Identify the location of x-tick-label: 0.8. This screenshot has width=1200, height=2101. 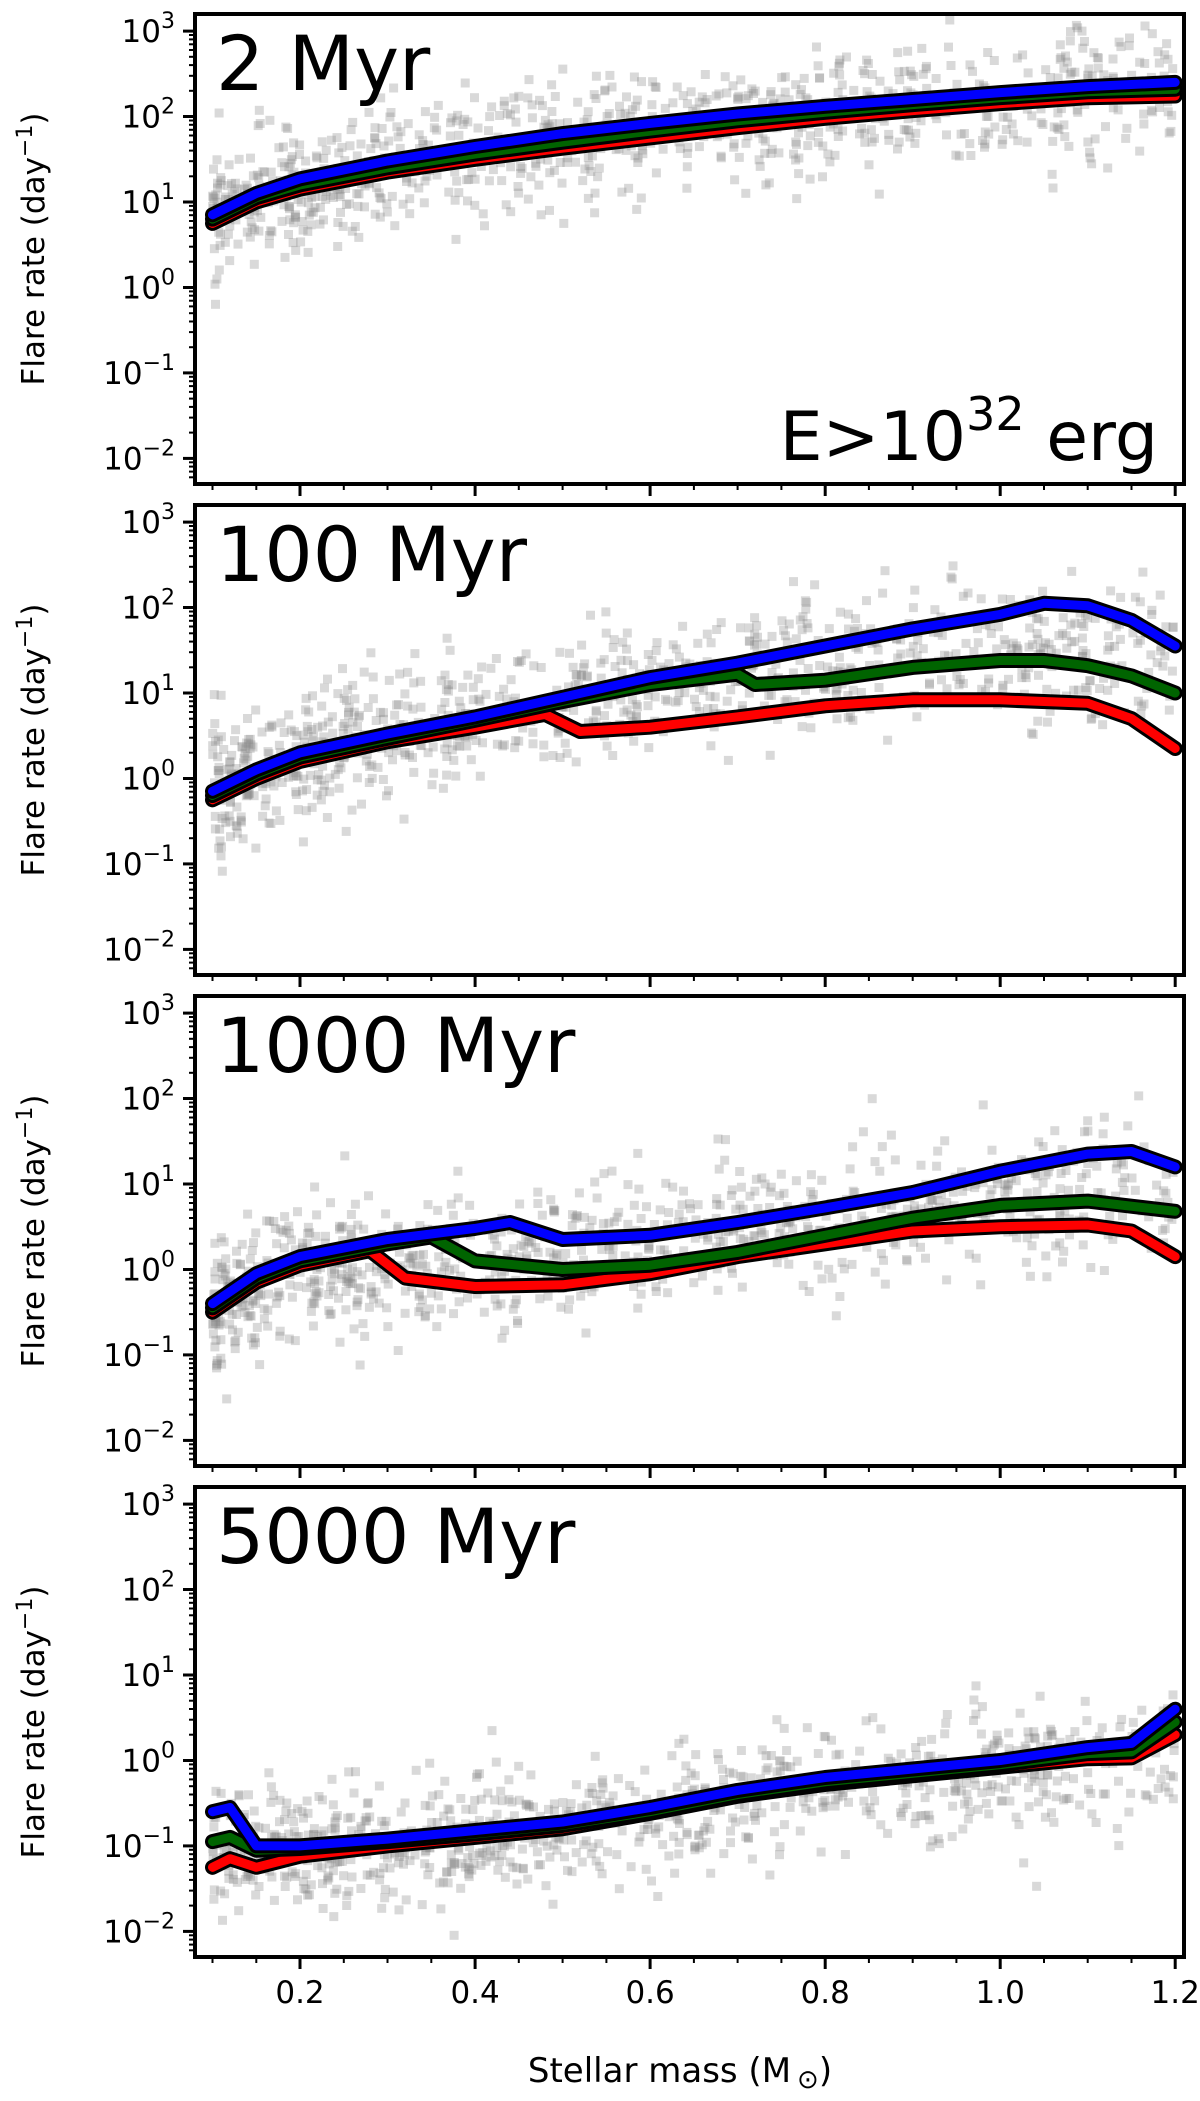
(825, 1993).